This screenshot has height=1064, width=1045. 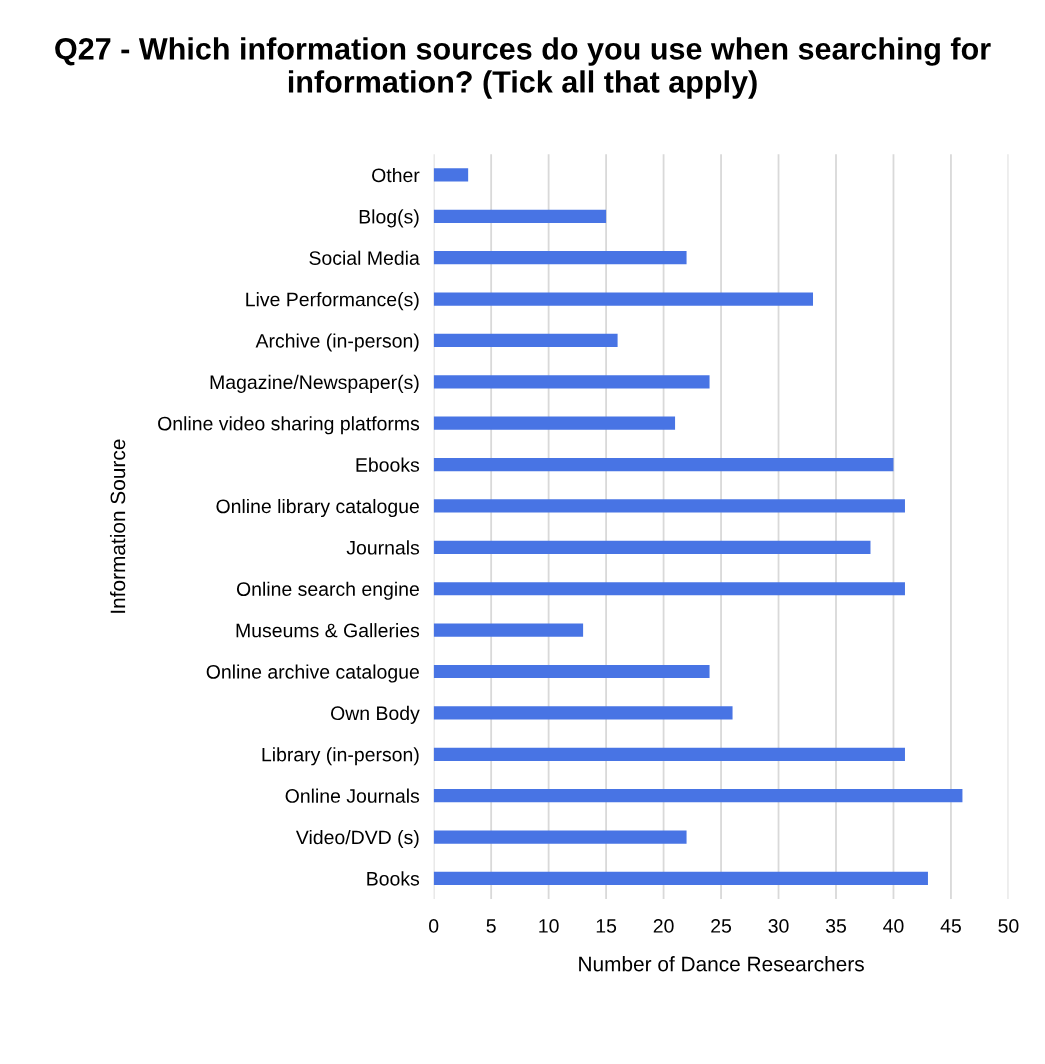 What do you see at coordinates (950, 926) in the screenshot?
I see `x-tick-label: 45` at bounding box center [950, 926].